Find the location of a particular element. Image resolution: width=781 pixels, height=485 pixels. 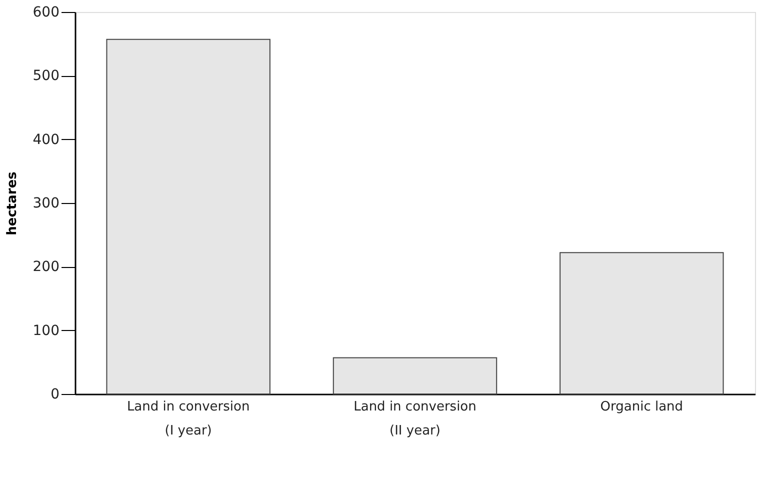

y-tick-label: 400 is located at coordinates (46, 140).